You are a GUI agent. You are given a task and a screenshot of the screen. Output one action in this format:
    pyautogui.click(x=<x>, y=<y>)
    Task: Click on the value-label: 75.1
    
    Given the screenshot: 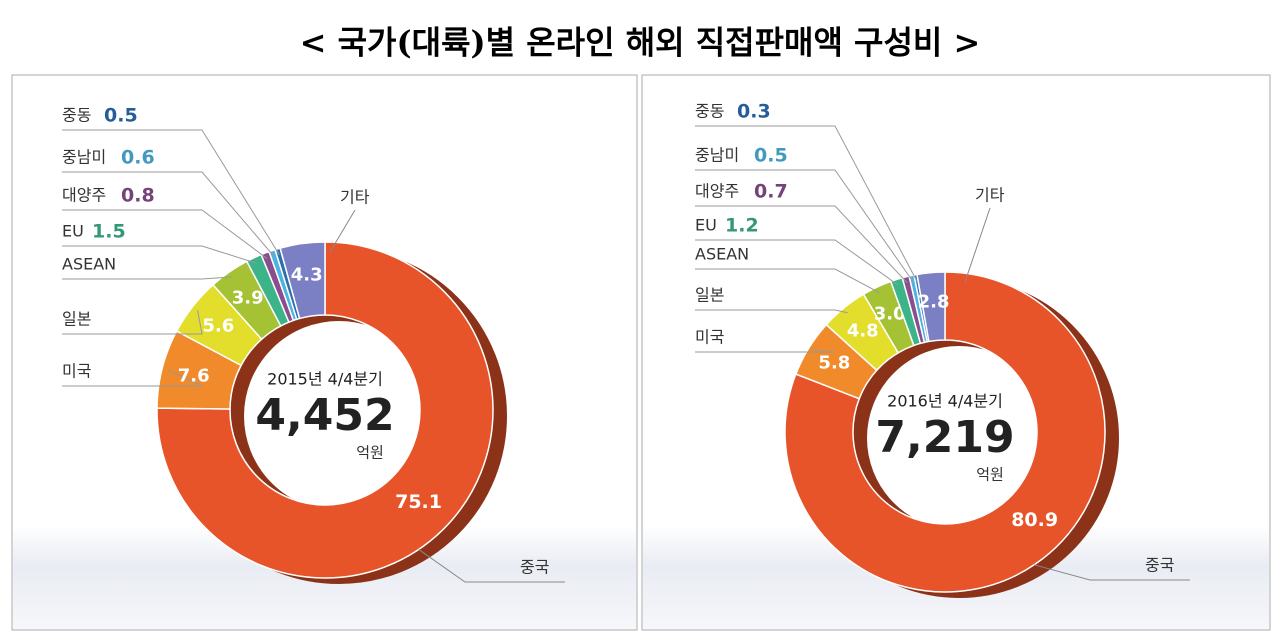 What is the action you would take?
    pyautogui.click(x=418, y=502)
    